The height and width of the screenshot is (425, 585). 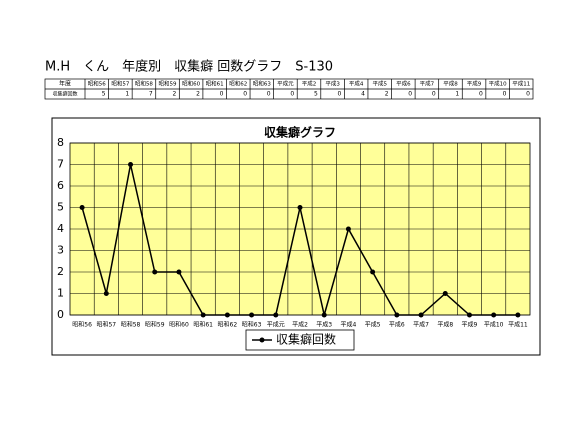 What do you see at coordinates (203, 325) in the screenshot?
I see `x-tick-label: 昭和61` at bounding box center [203, 325].